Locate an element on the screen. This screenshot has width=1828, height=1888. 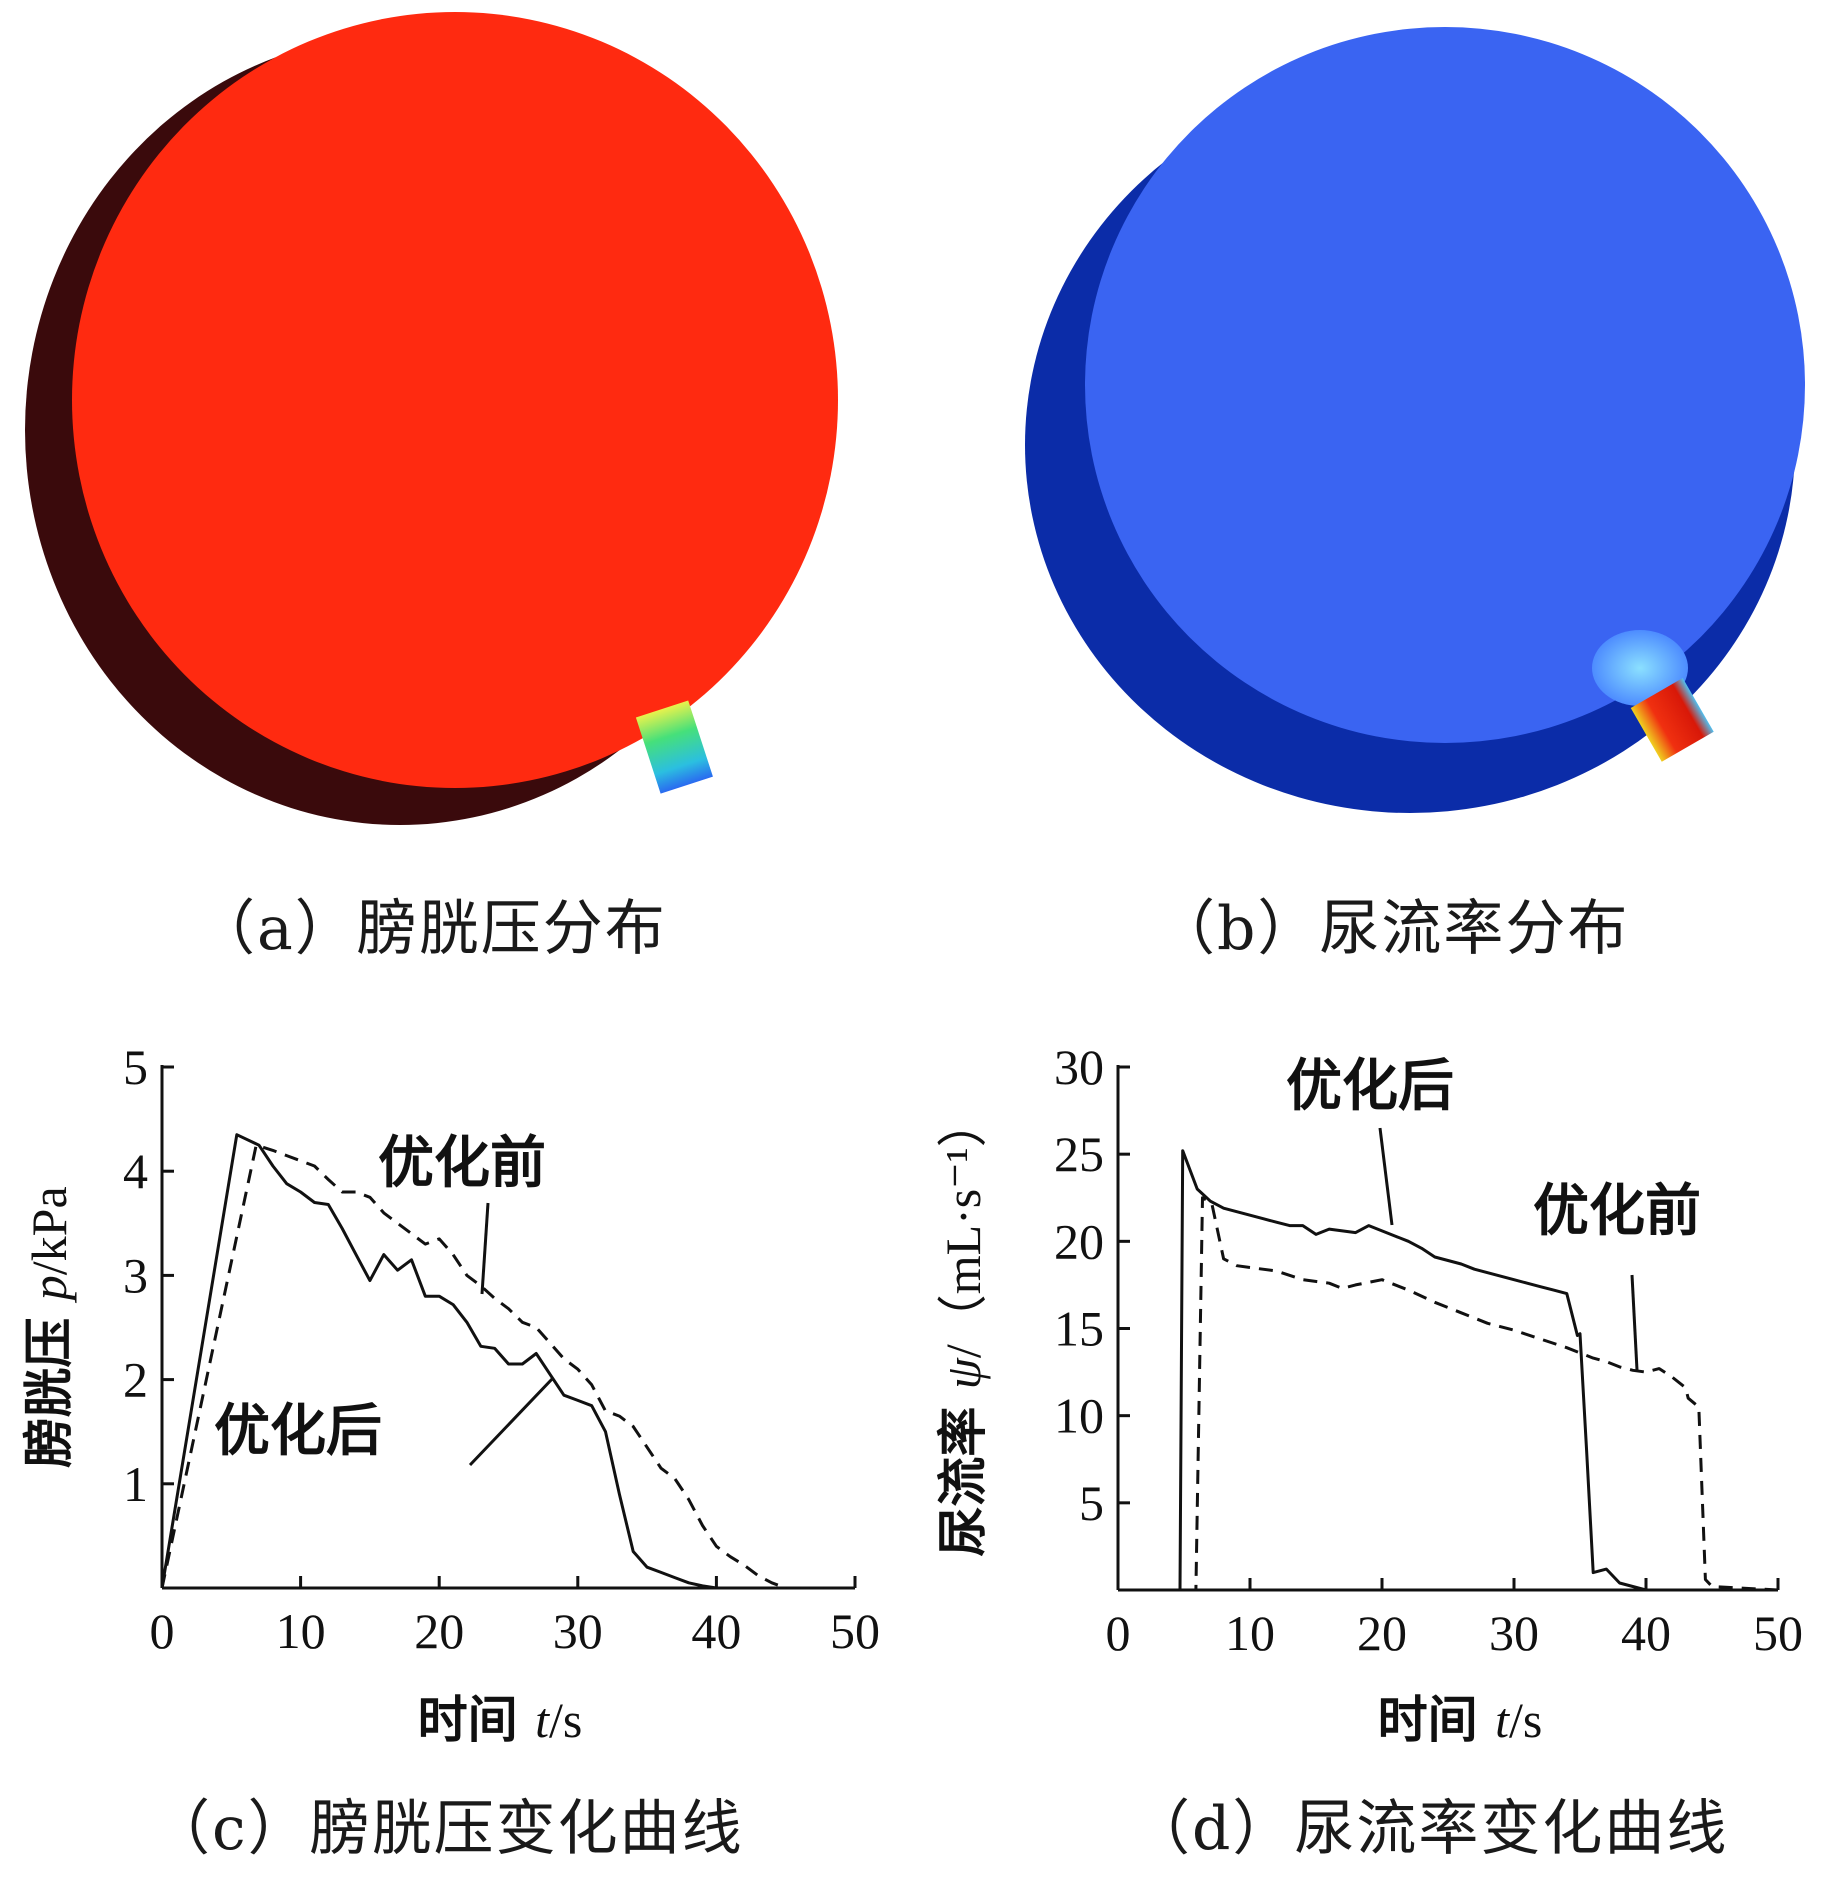
caption-b: （b）尿流率分布 is located at coordinates (1392, 929).